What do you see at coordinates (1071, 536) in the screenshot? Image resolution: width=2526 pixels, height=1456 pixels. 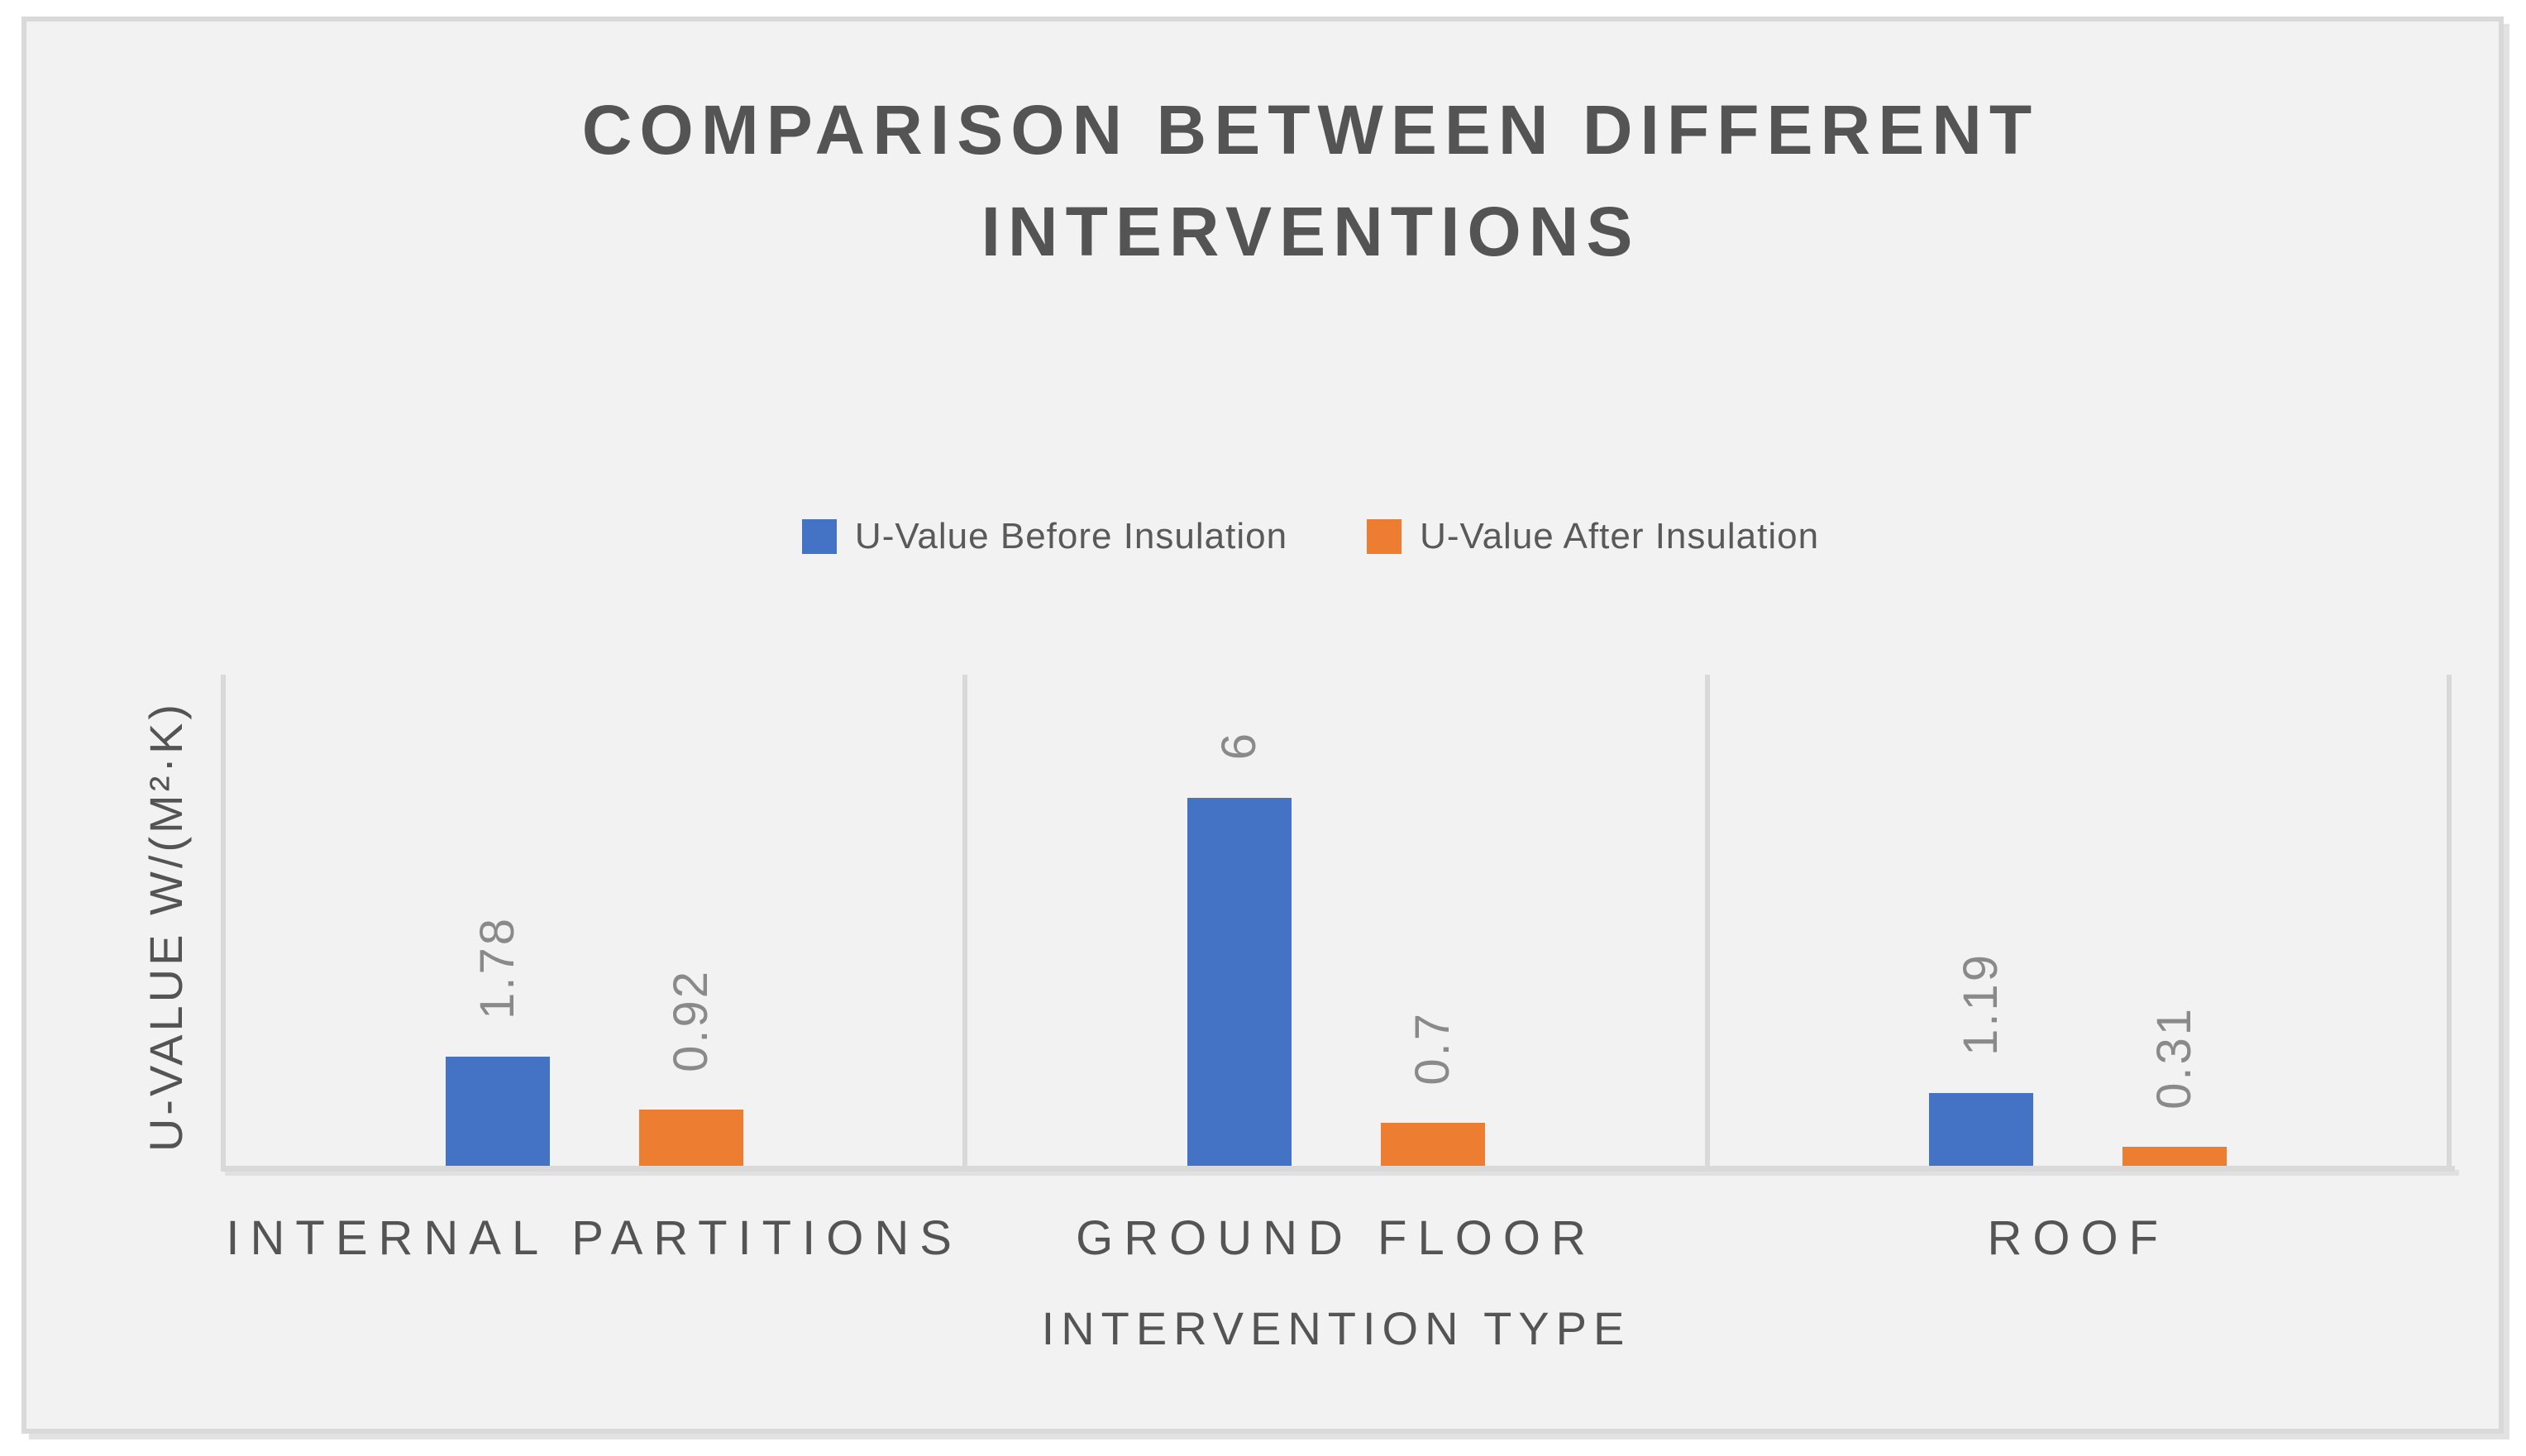 I see `legend-label-before: U-Value Before Insulation` at bounding box center [1071, 536].